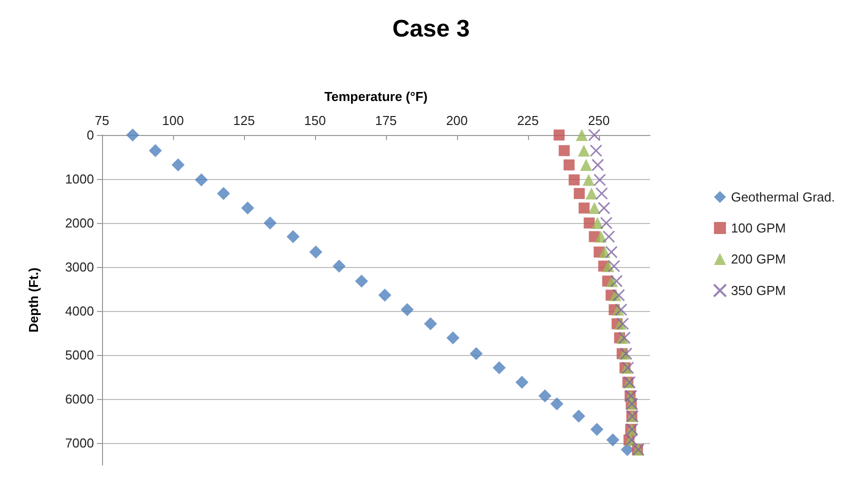 The image size is (854, 488). What do you see at coordinates (758, 228) in the screenshot?
I see `legend-label: 100 GPM` at bounding box center [758, 228].